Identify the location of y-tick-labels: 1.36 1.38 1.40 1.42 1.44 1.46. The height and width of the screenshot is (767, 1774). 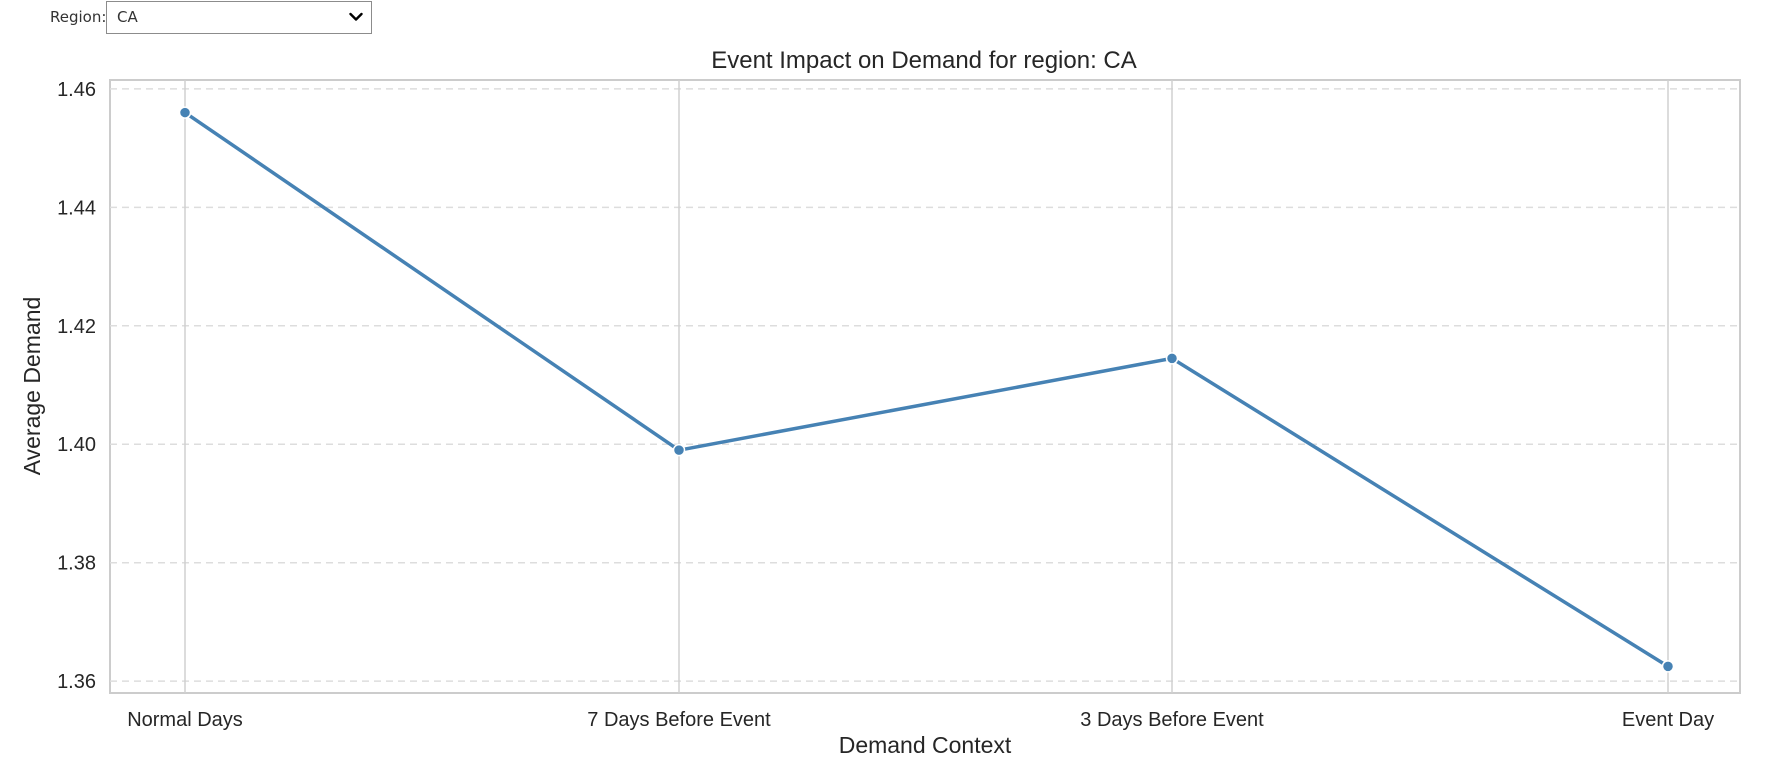
(76, 386).